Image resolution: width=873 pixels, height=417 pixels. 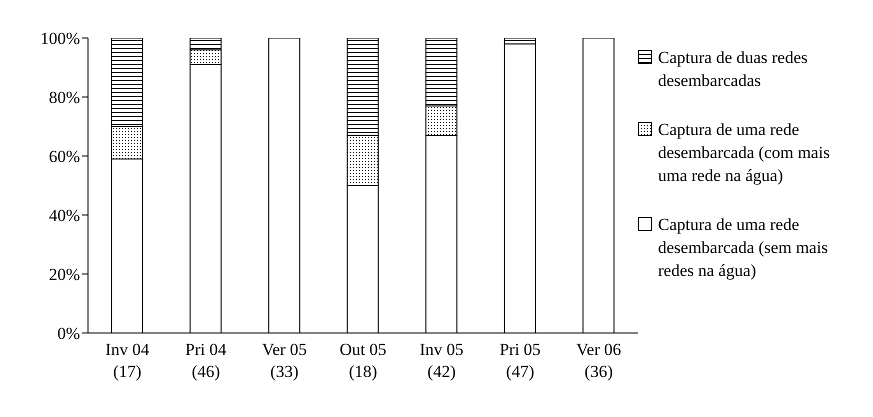 What do you see at coordinates (60, 38) in the screenshot?
I see `y-tick-label: 100%` at bounding box center [60, 38].